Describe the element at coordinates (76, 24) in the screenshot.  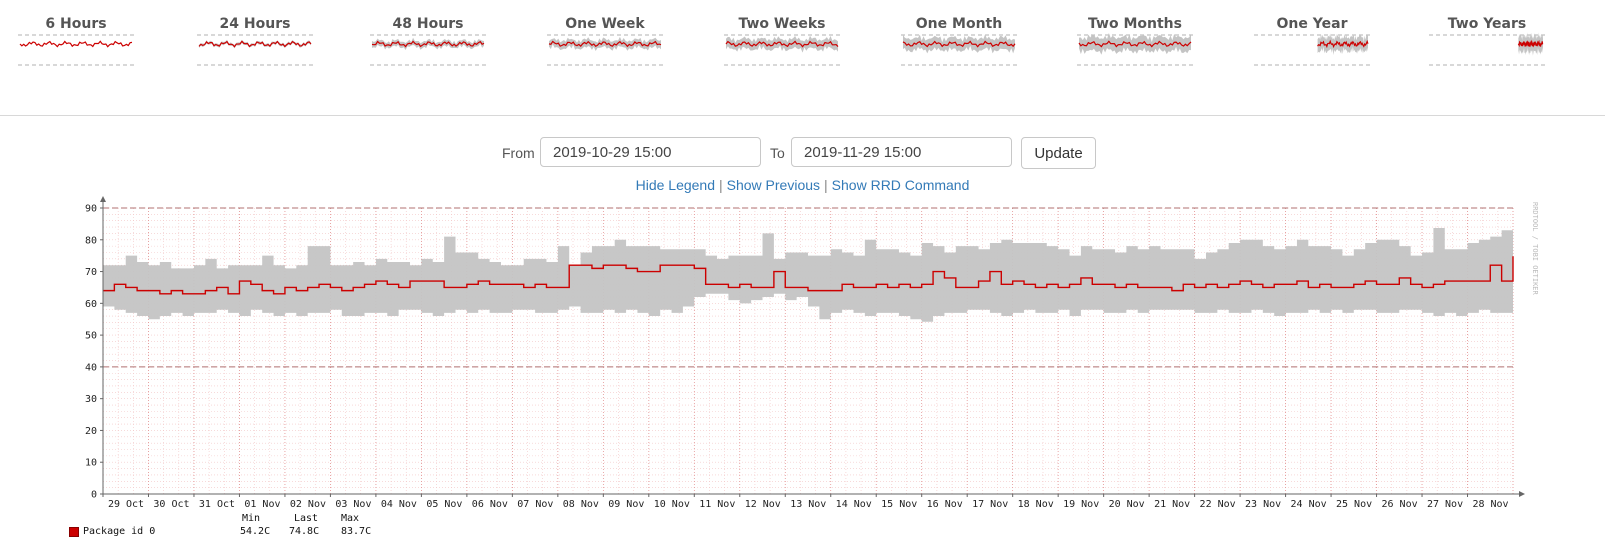
I see `thumbnail-title: 6 Hours` at that location.